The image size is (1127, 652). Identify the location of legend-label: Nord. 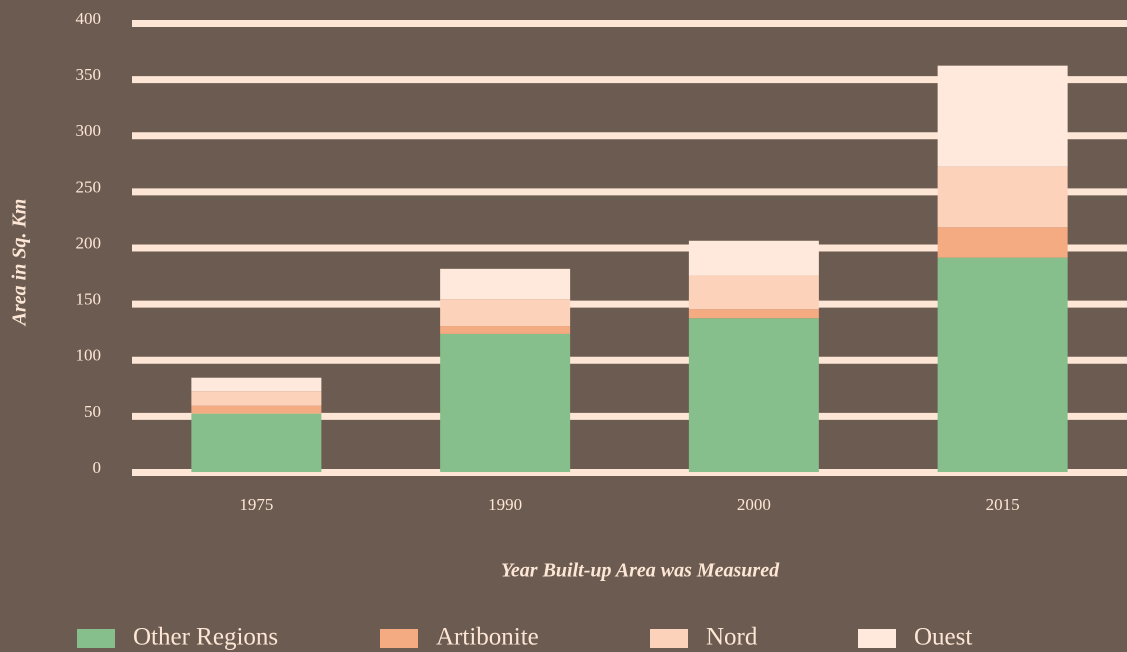
(732, 637).